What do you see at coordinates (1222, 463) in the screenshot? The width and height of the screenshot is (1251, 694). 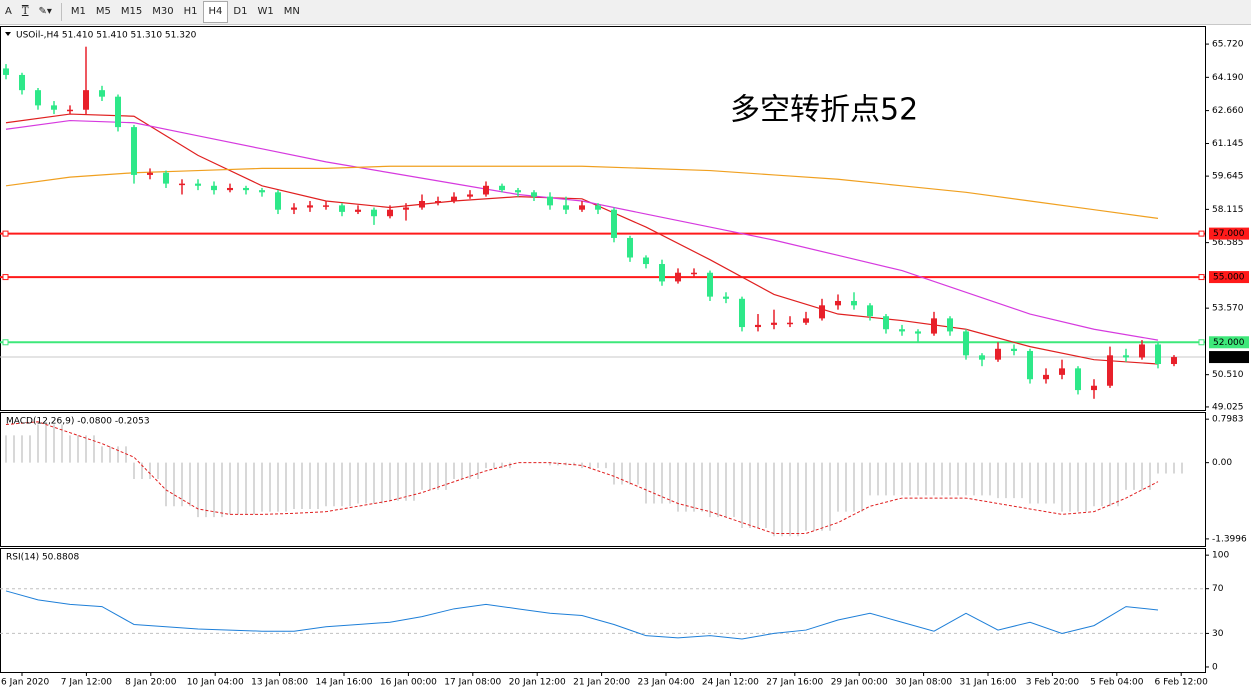 I see `y-tick-label: 0.00` at bounding box center [1222, 463].